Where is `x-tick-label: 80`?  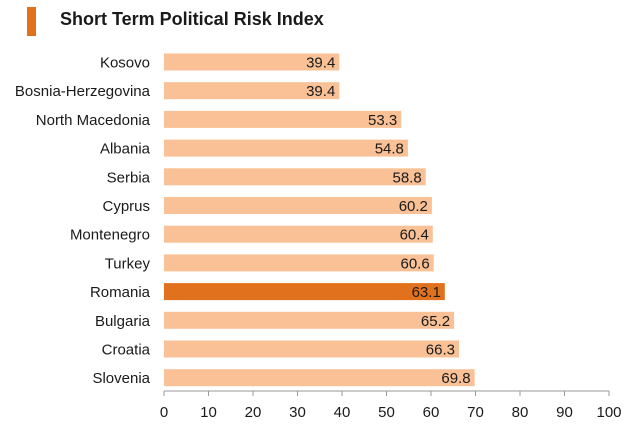 x-tick-label: 80 is located at coordinates (520, 412).